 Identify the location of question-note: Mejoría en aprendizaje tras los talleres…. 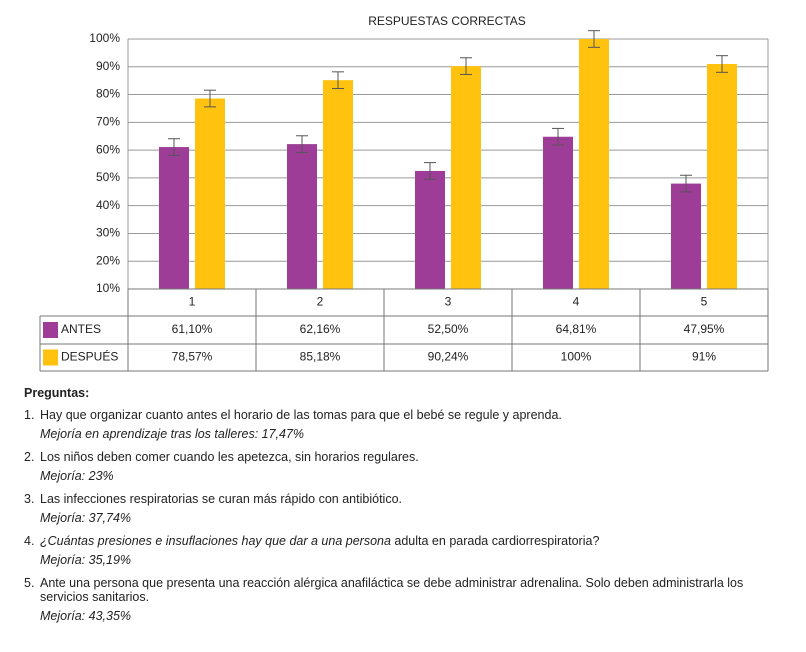
(172, 434).